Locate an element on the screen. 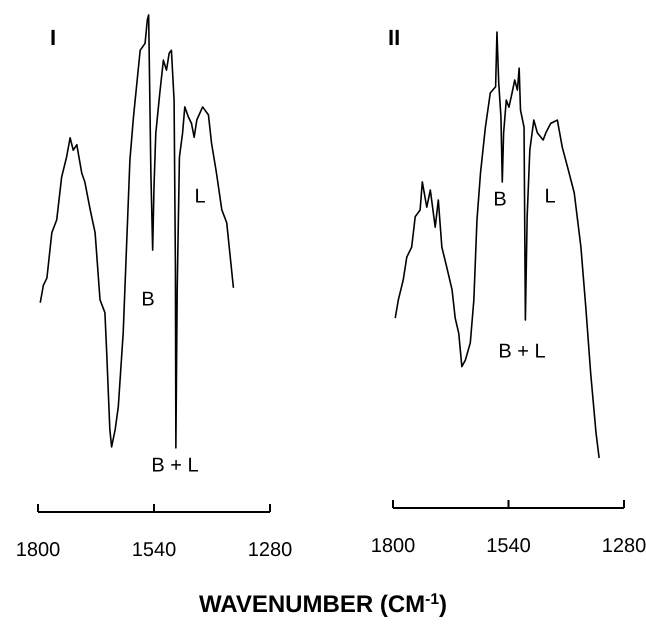 The height and width of the screenshot is (630, 646). annotation: II is located at coordinates (394, 37).